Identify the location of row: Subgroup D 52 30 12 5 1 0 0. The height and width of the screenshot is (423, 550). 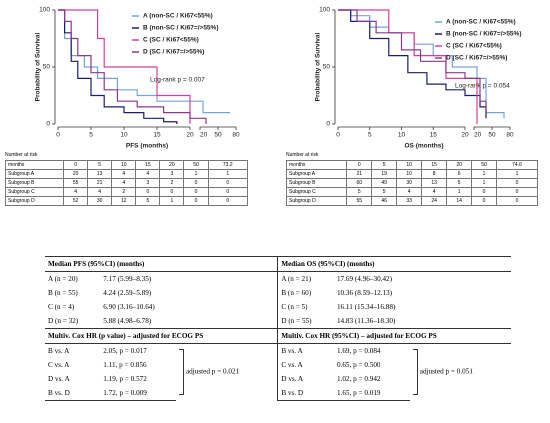
(126, 201).